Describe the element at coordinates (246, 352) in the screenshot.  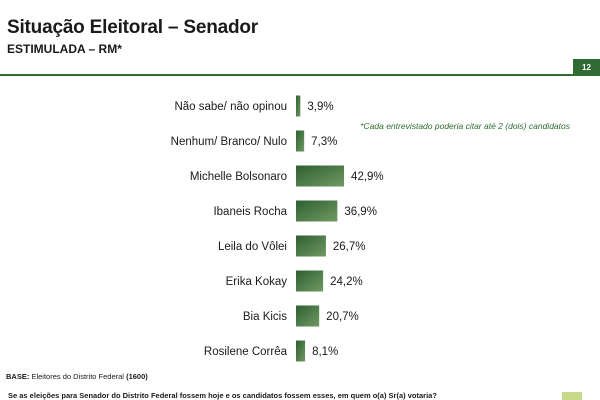
I see `category-label: Rosilene Corrêa` at that location.